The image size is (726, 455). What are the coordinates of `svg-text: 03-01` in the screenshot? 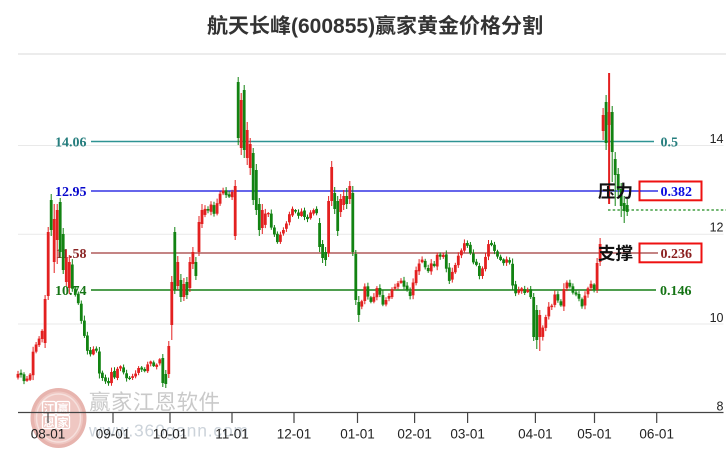 It's located at (467, 434).